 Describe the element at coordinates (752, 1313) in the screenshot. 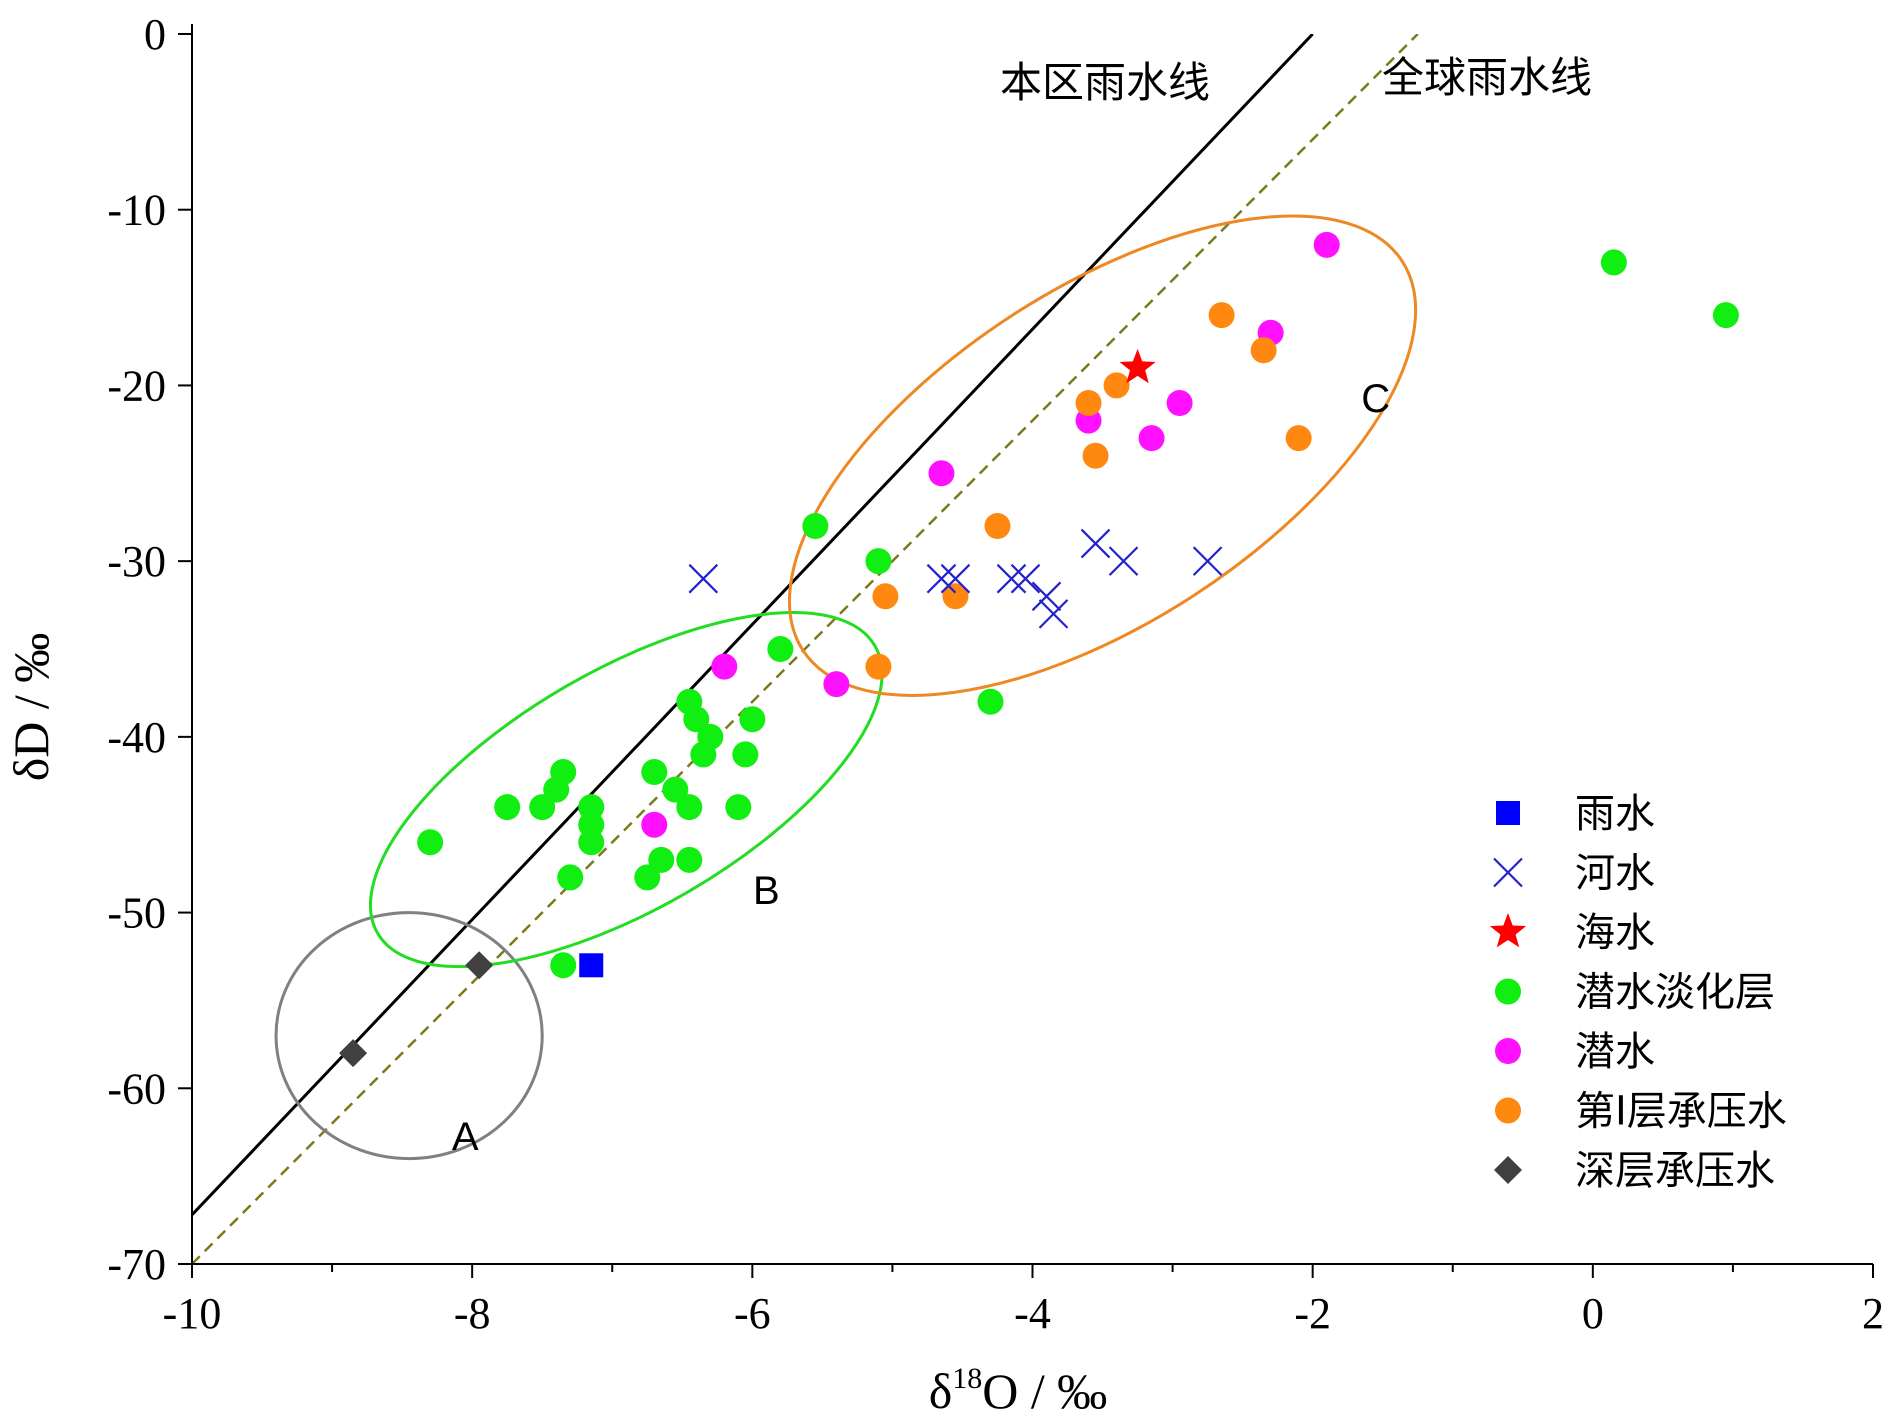

I see `x-tick-label: -6` at that location.